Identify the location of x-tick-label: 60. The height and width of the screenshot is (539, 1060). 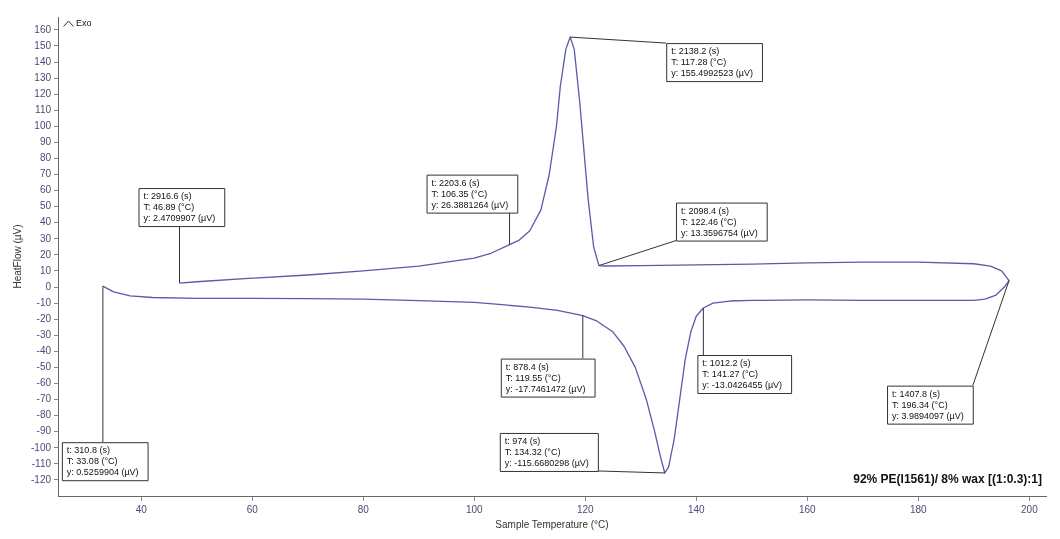
(252, 509).